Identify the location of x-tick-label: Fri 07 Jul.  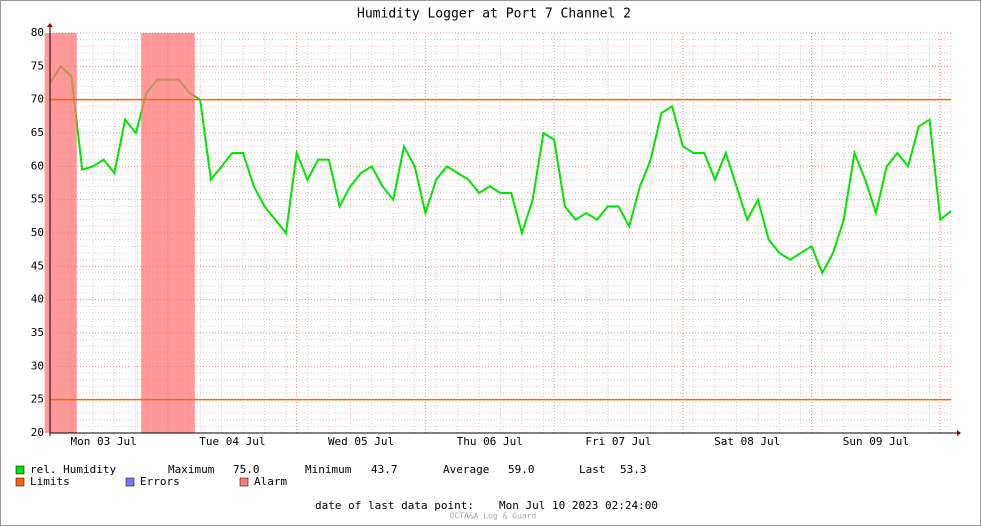
(618, 441).